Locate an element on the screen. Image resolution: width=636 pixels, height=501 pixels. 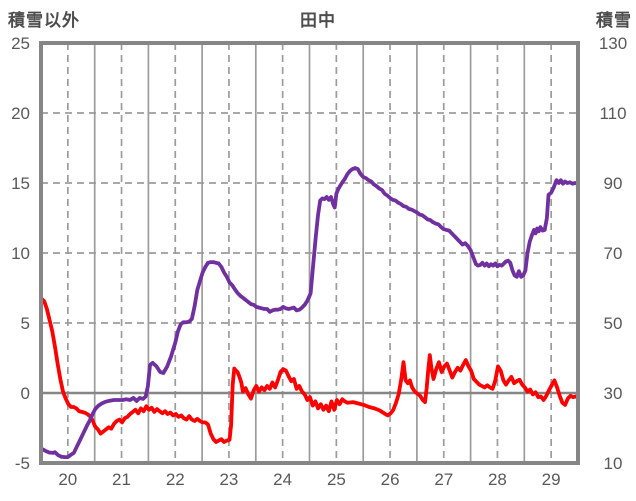
x-tick-label: 21 is located at coordinates (121, 479).